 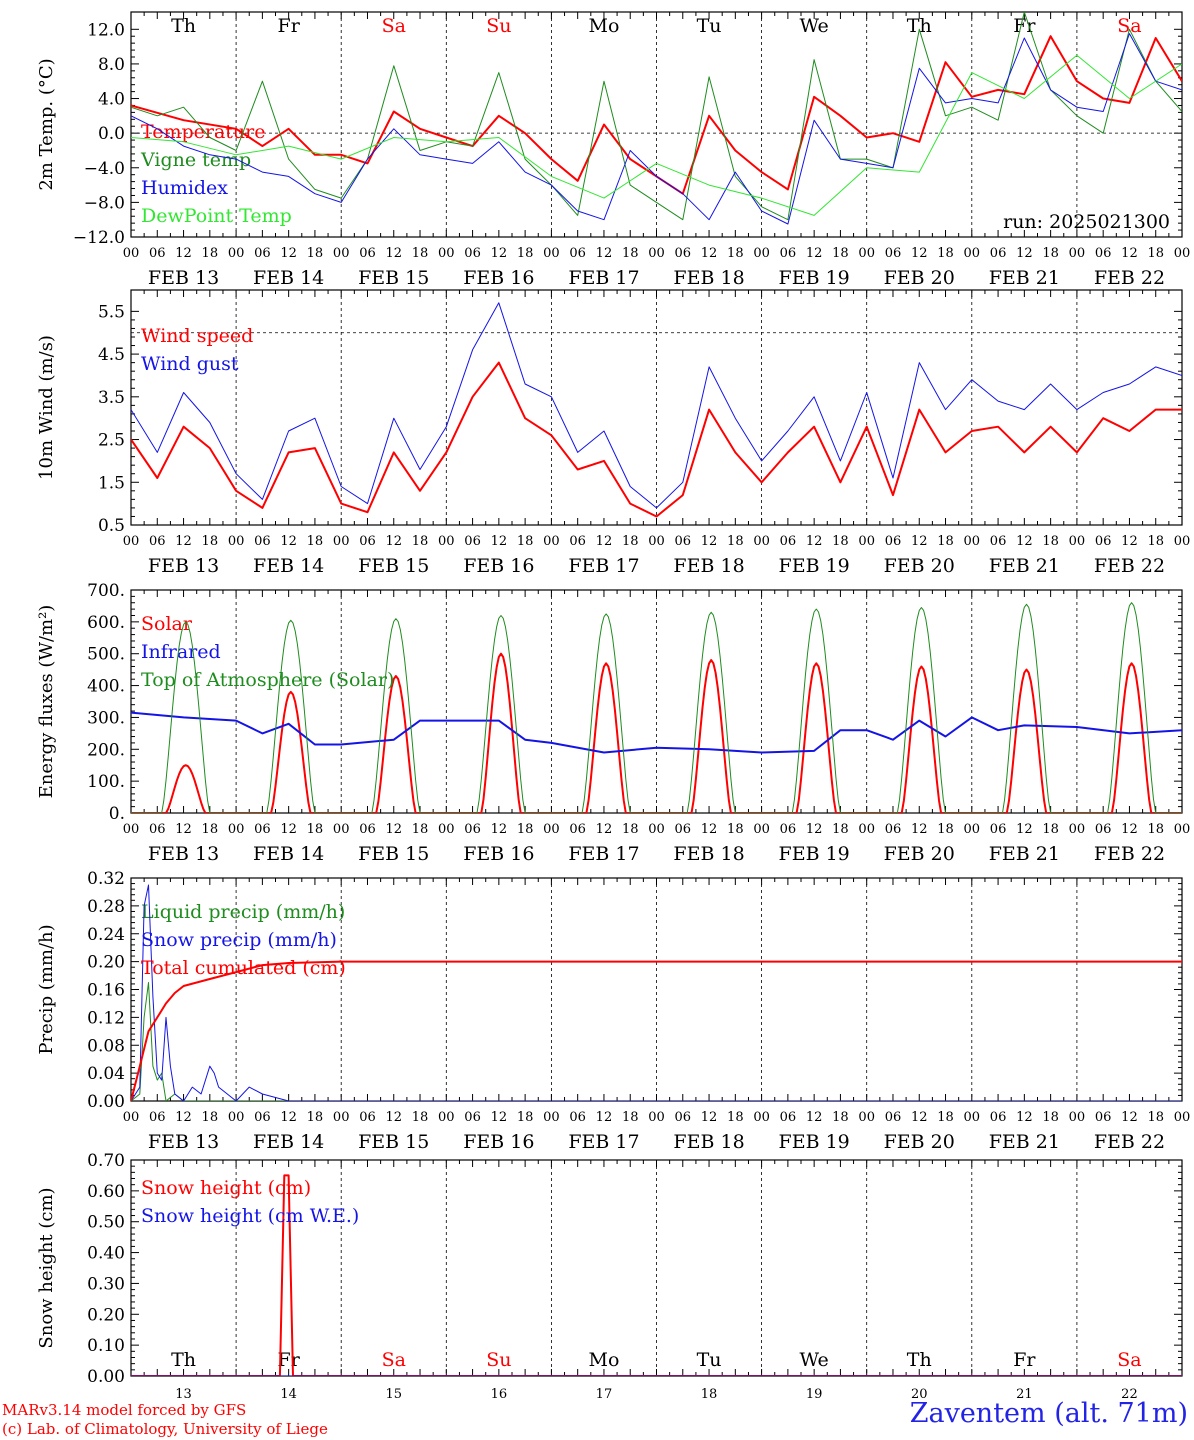 What do you see at coordinates (46, 124) in the screenshot?
I see `y-axis-label: 2m Temp. (°C)` at bounding box center [46, 124].